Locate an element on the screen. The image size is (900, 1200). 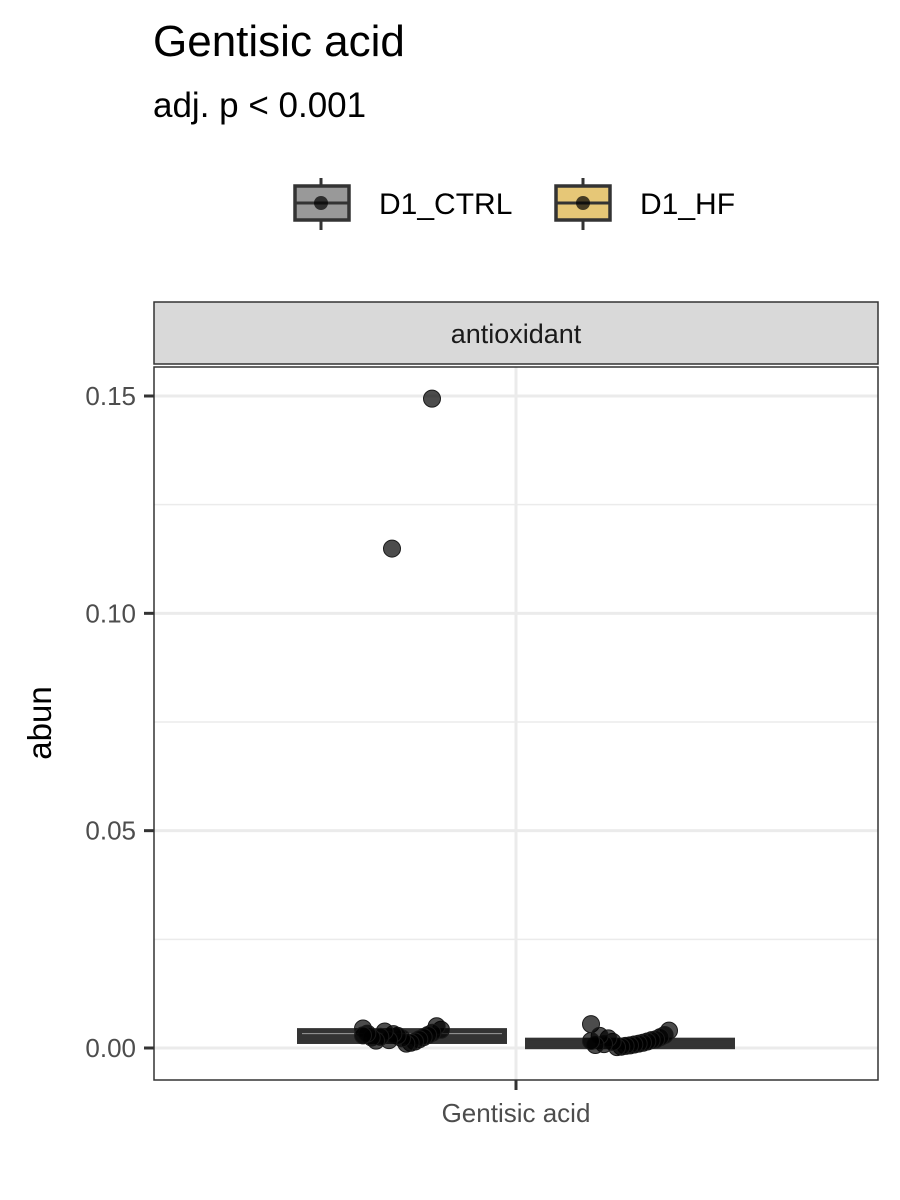
legend-key-d1-hf is located at coordinates (583, 204).